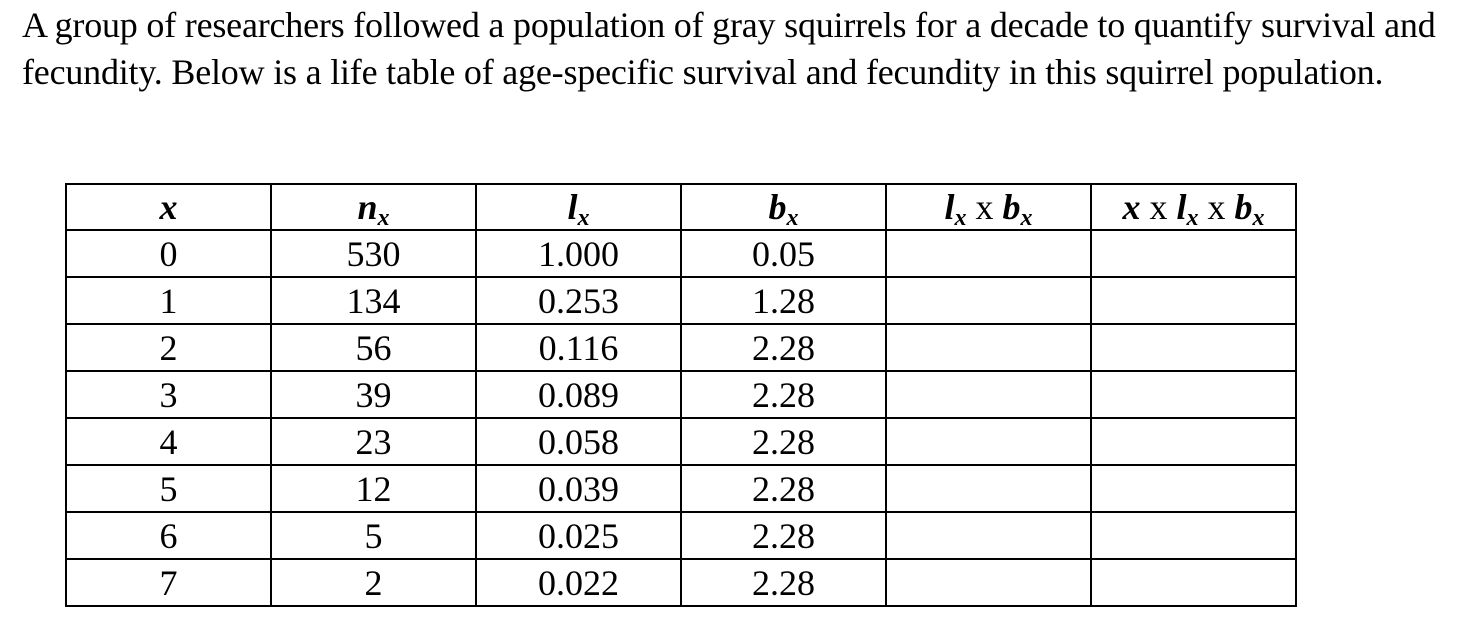 This screenshot has width=1473, height=644. What do you see at coordinates (578, 347) in the screenshot?
I see `cell-lx: 0.116` at bounding box center [578, 347].